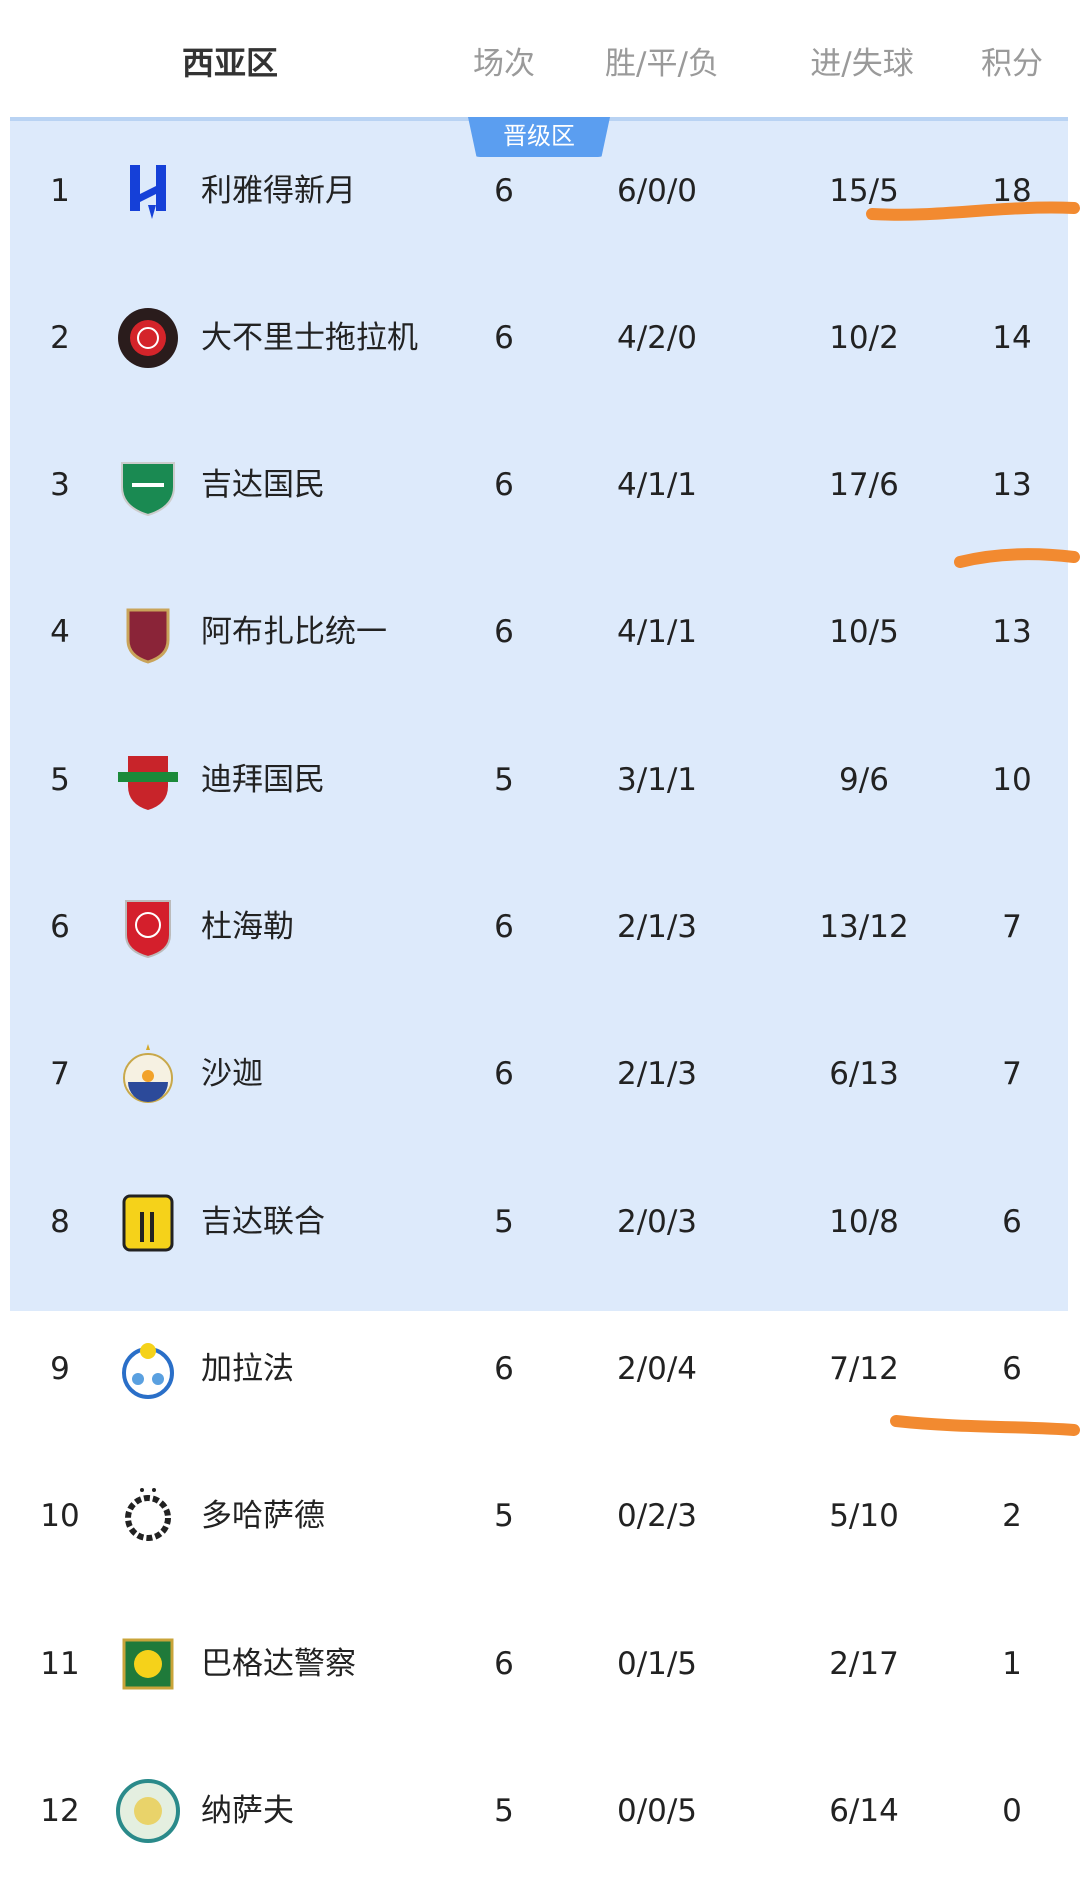 The width and height of the screenshot is (1080, 1894). Describe the element at coordinates (539, 137) in the screenshot. I see `promotion-zone-badge: 晋级区` at that location.